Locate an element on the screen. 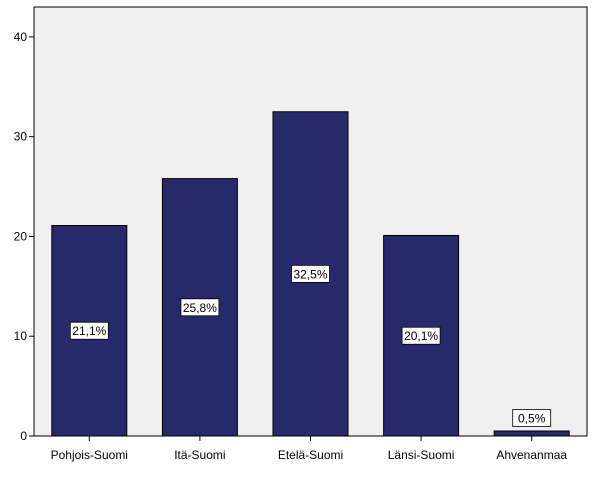  x-tick-label: Itä-Suomi is located at coordinates (199, 455).